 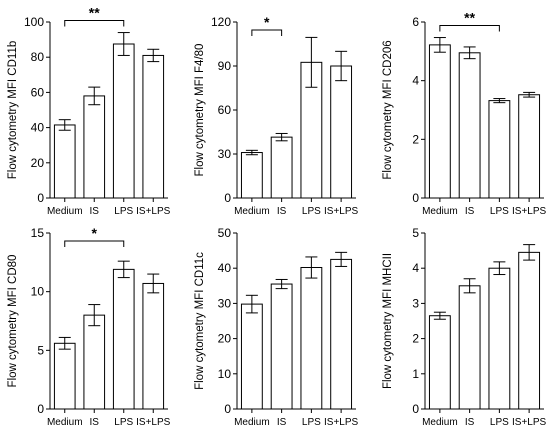 I want to click on y-axis-label: Flow cytometry MFI MHCII, so click(x=388, y=321).